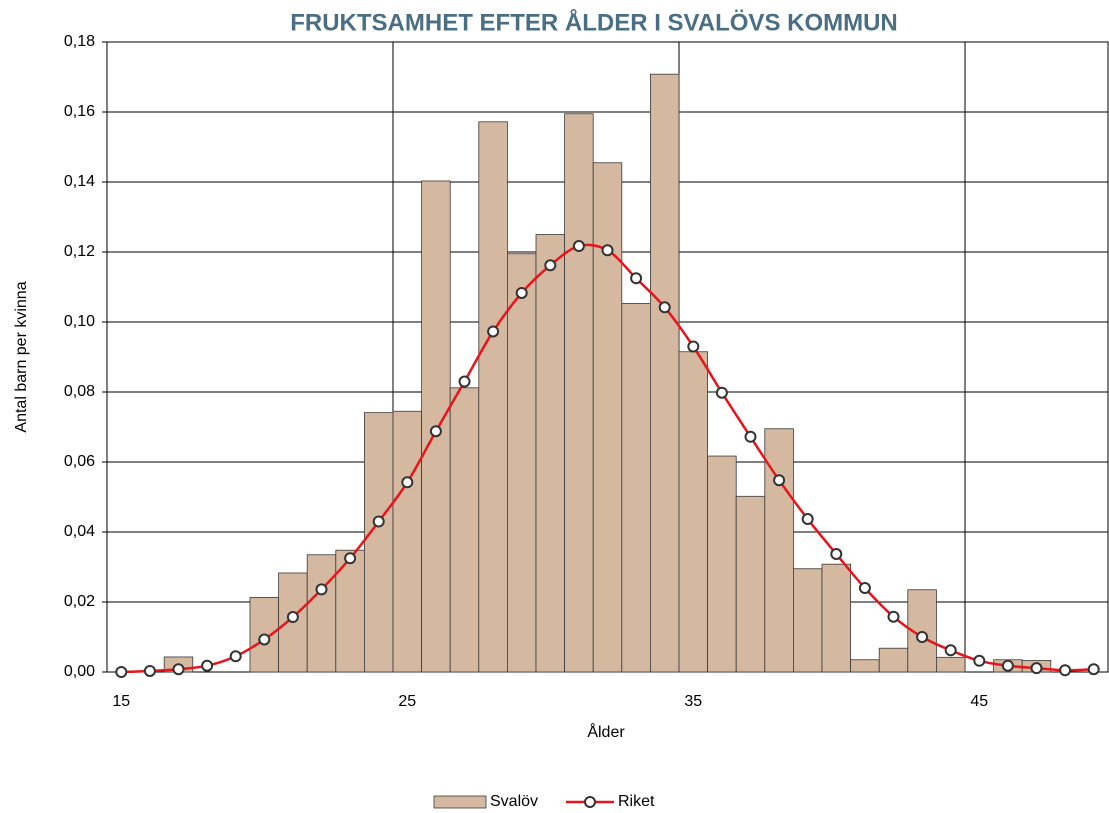 This screenshot has height=813, width=1109. I want to click on y-tick-label: 0,04, so click(79, 531).